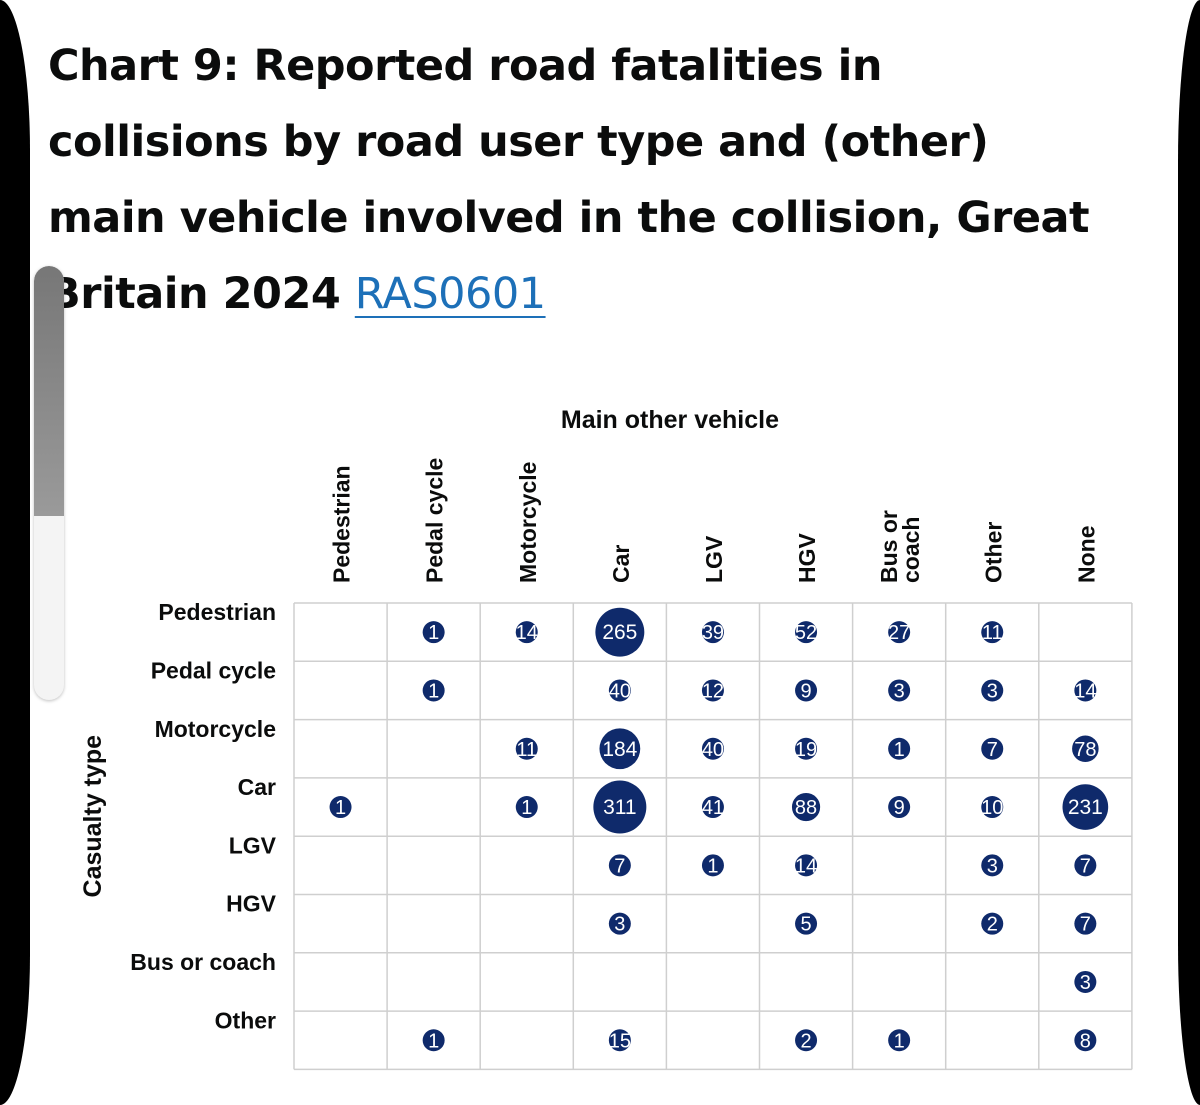 The width and height of the screenshot is (1200, 1105). Describe the element at coordinates (621, 564) in the screenshot. I see `column-header: Car` at that location.